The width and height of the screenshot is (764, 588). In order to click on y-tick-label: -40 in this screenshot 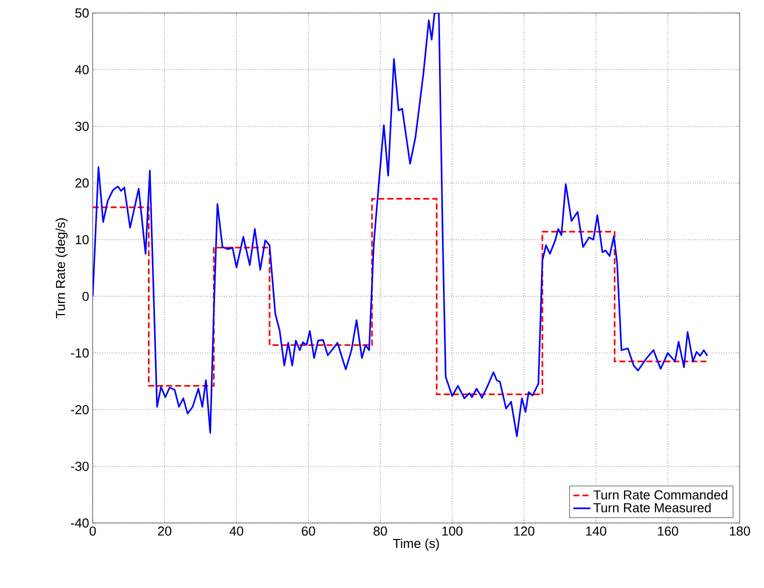, I will do `click(80, 523)`.